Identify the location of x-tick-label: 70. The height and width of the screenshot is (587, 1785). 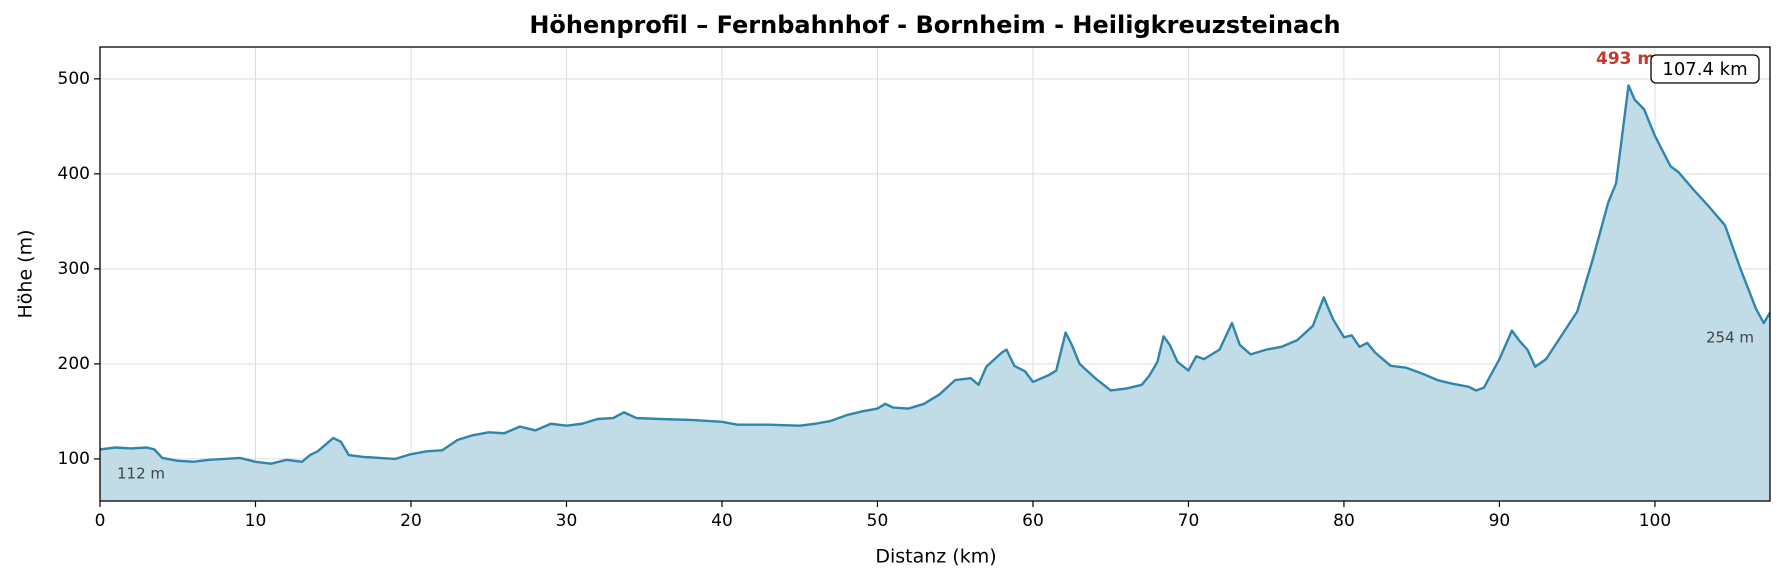
(1189, 521).